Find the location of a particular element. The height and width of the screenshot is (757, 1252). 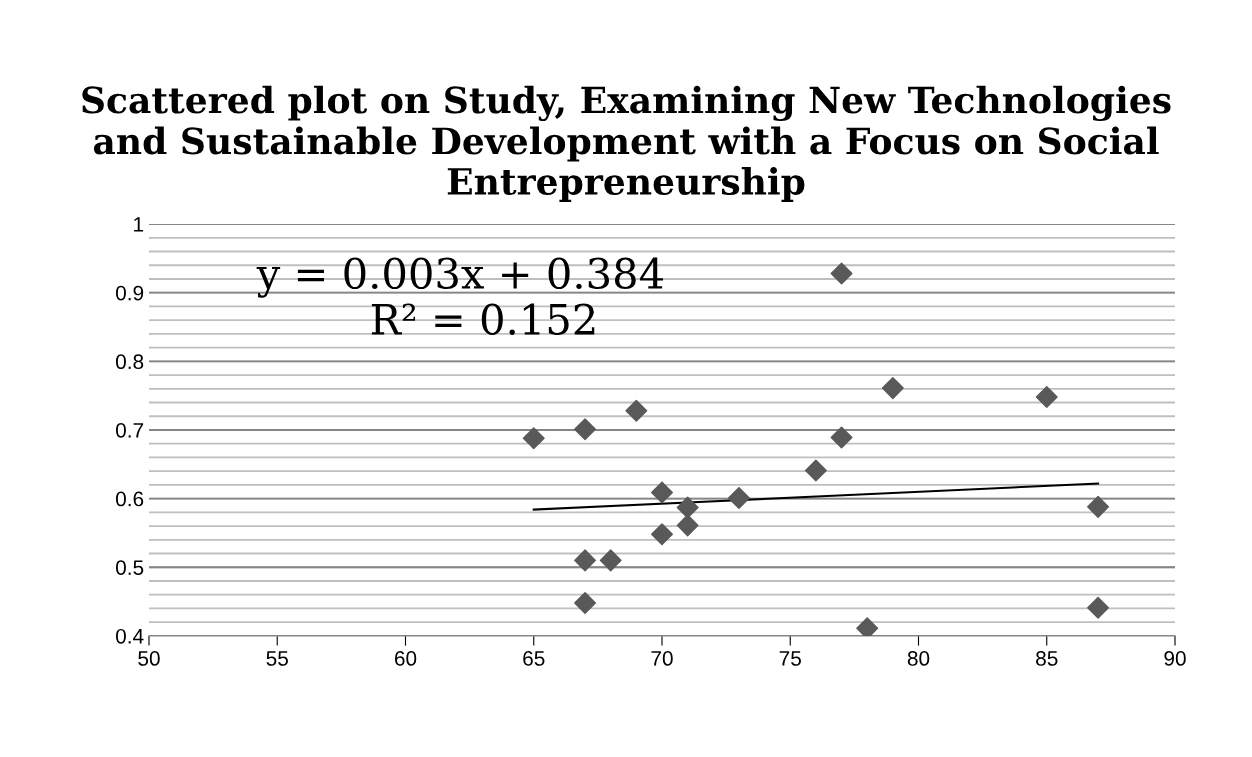

x-tick-label: 65 is located at coordinates (534, 658).